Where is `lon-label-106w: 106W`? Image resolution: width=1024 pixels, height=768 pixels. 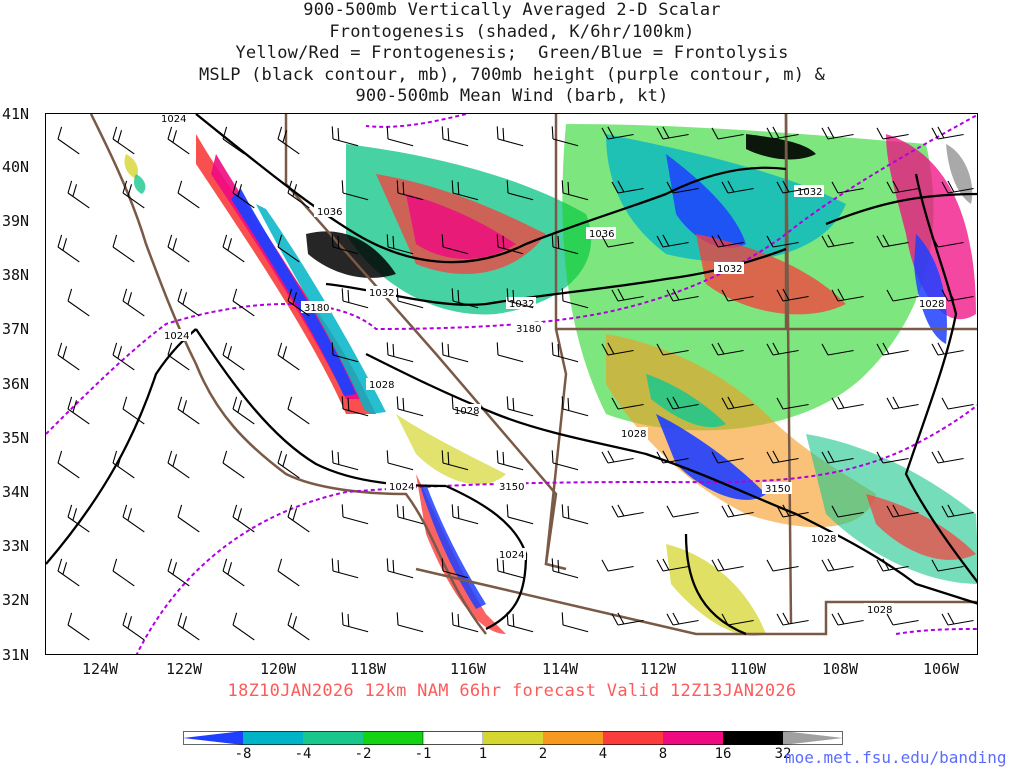 lon-label-106w: 106W is located at coordinates (941, 669).